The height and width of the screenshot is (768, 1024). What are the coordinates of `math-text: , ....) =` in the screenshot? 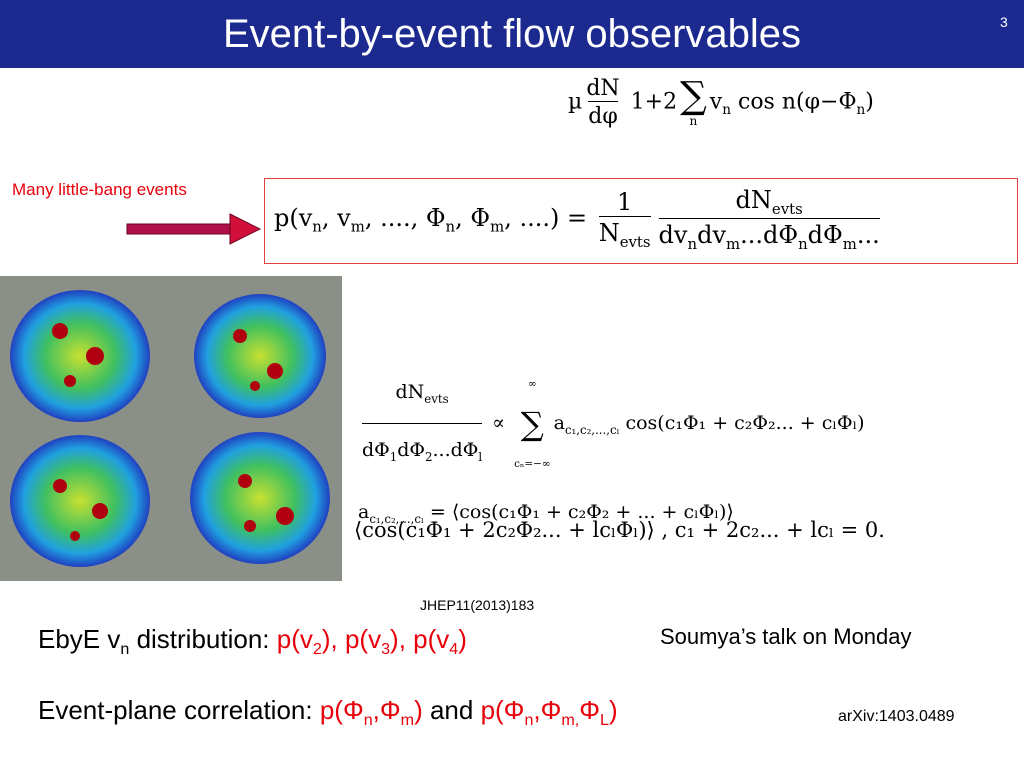 It's located at (549, 217).